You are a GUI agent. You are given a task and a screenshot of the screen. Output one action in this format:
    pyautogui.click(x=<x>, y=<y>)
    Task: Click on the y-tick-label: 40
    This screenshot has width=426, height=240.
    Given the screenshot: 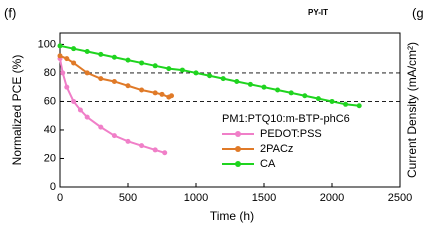 What is the action you would take?
    pyautogui.click(x=50, y=130)
    